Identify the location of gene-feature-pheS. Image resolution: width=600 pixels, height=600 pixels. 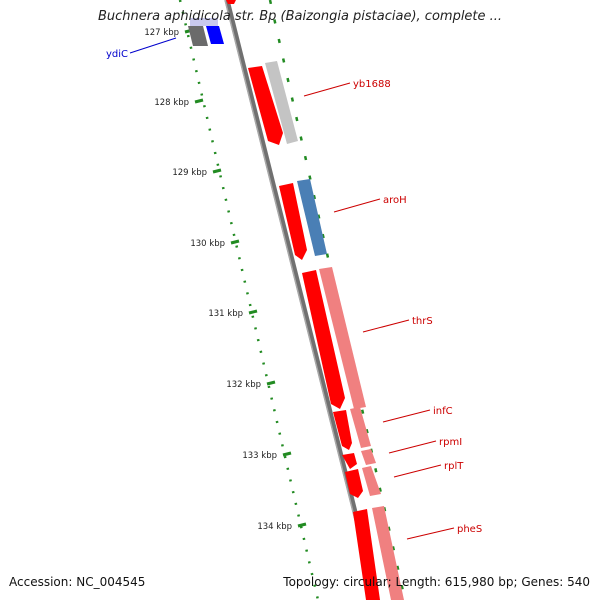
(366, 554).